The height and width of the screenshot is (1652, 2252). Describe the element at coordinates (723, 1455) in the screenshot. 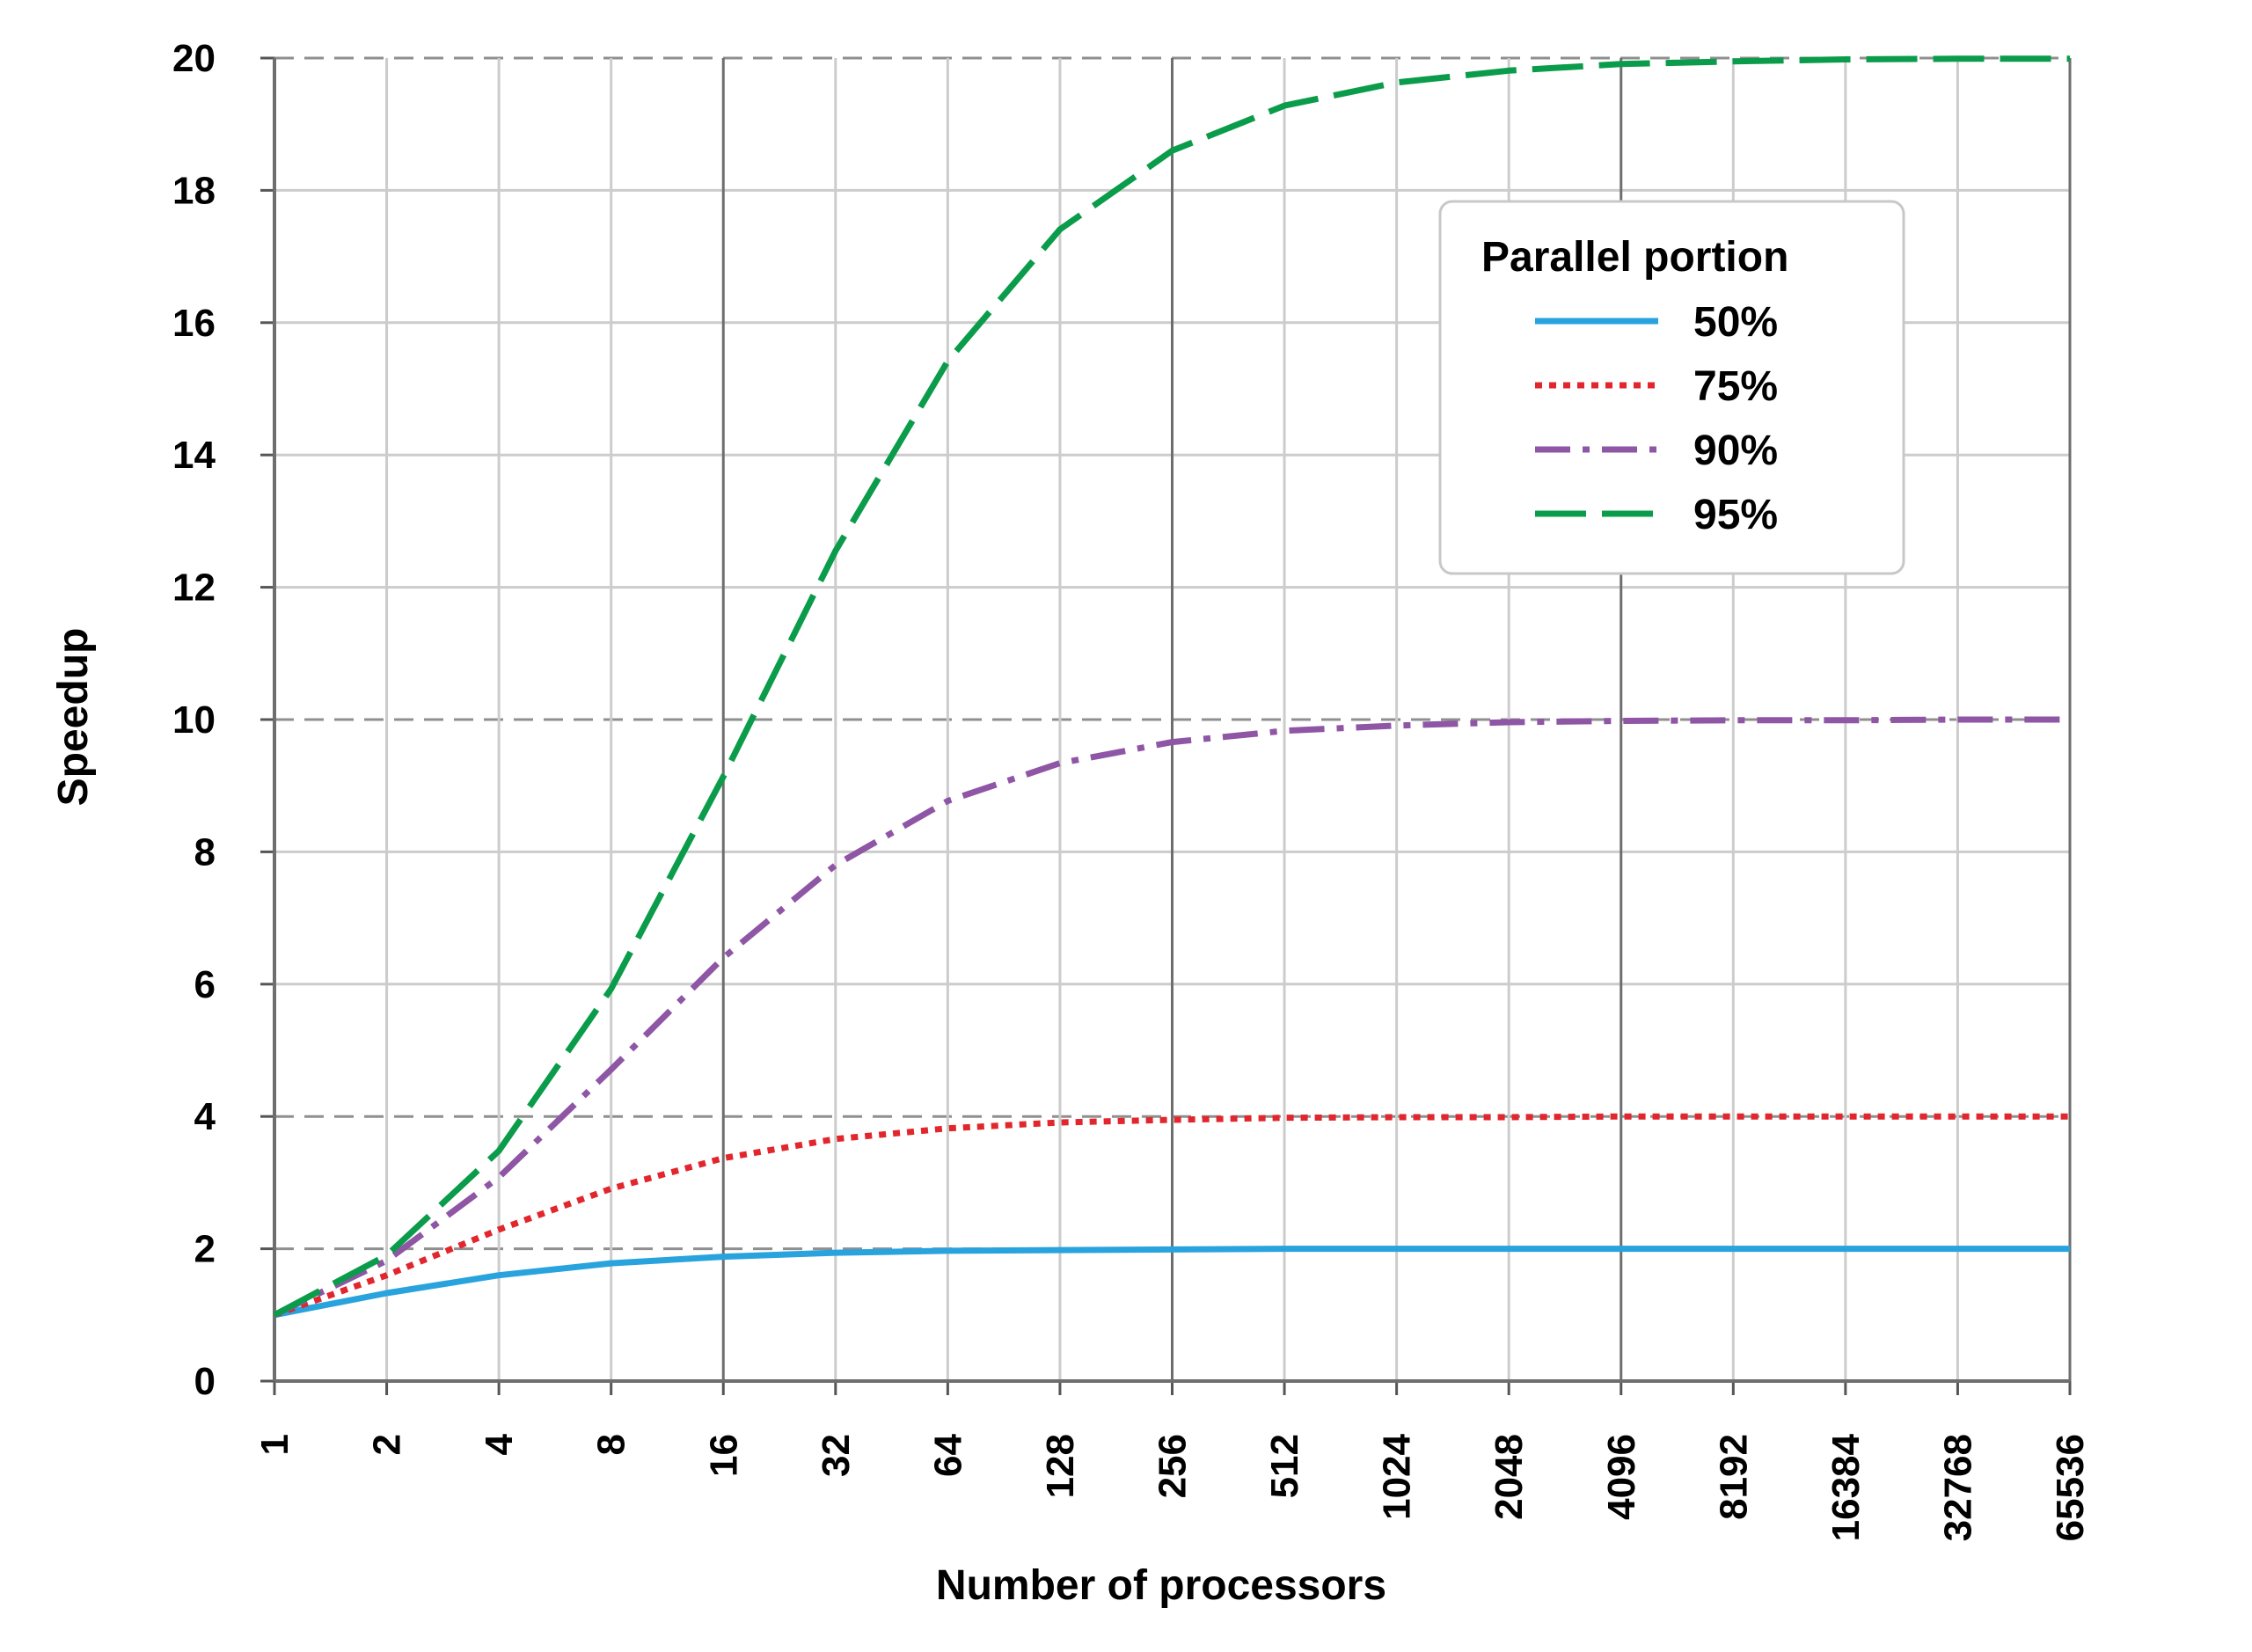

I see `x-tick-label: 16` at that location.